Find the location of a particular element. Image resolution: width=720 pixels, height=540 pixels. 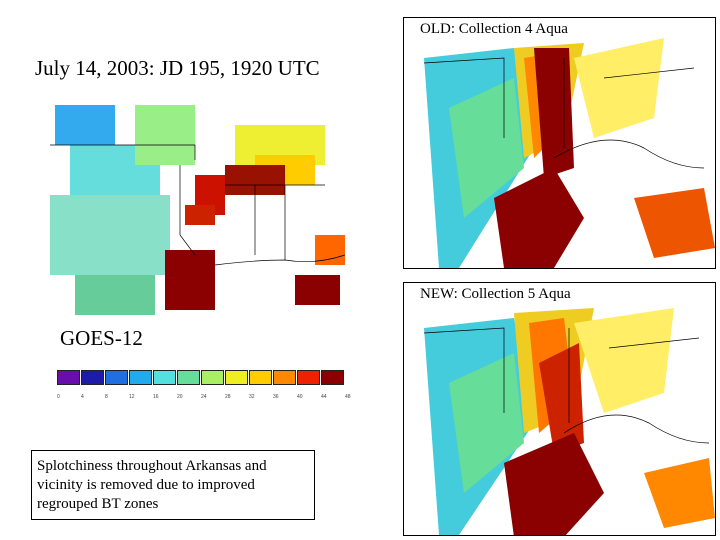

colorbar-tick: 44 is located at coordinates (324, 397).